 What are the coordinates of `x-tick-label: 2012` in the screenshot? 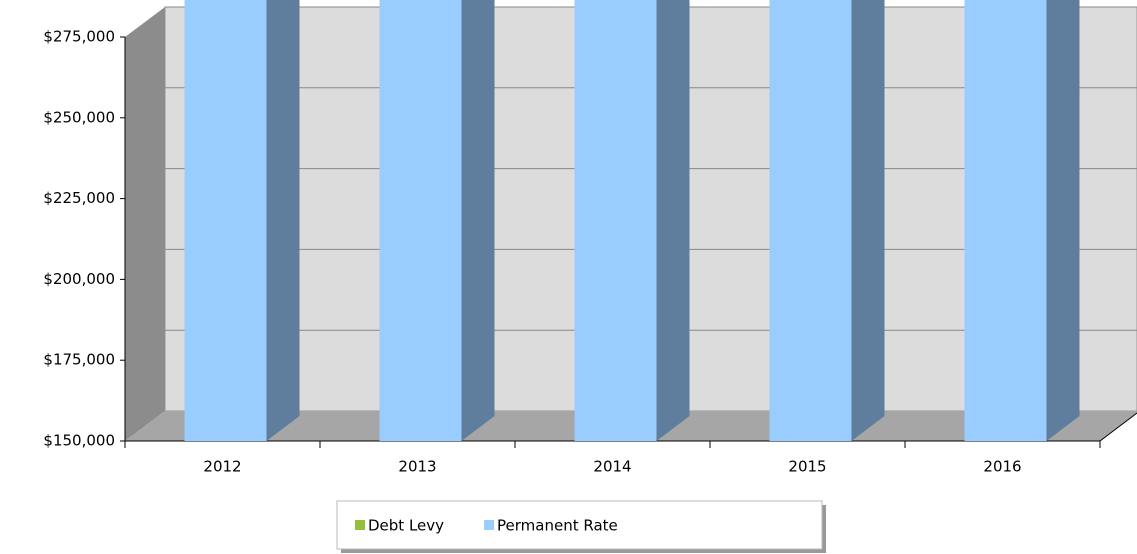 It's located at (222, 467).